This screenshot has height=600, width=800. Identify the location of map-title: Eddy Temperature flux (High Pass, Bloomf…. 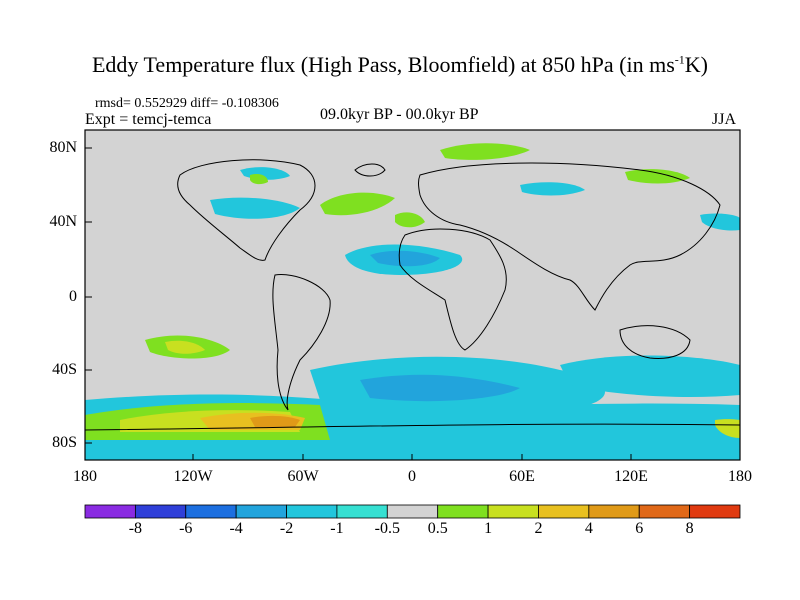
(399, 64).